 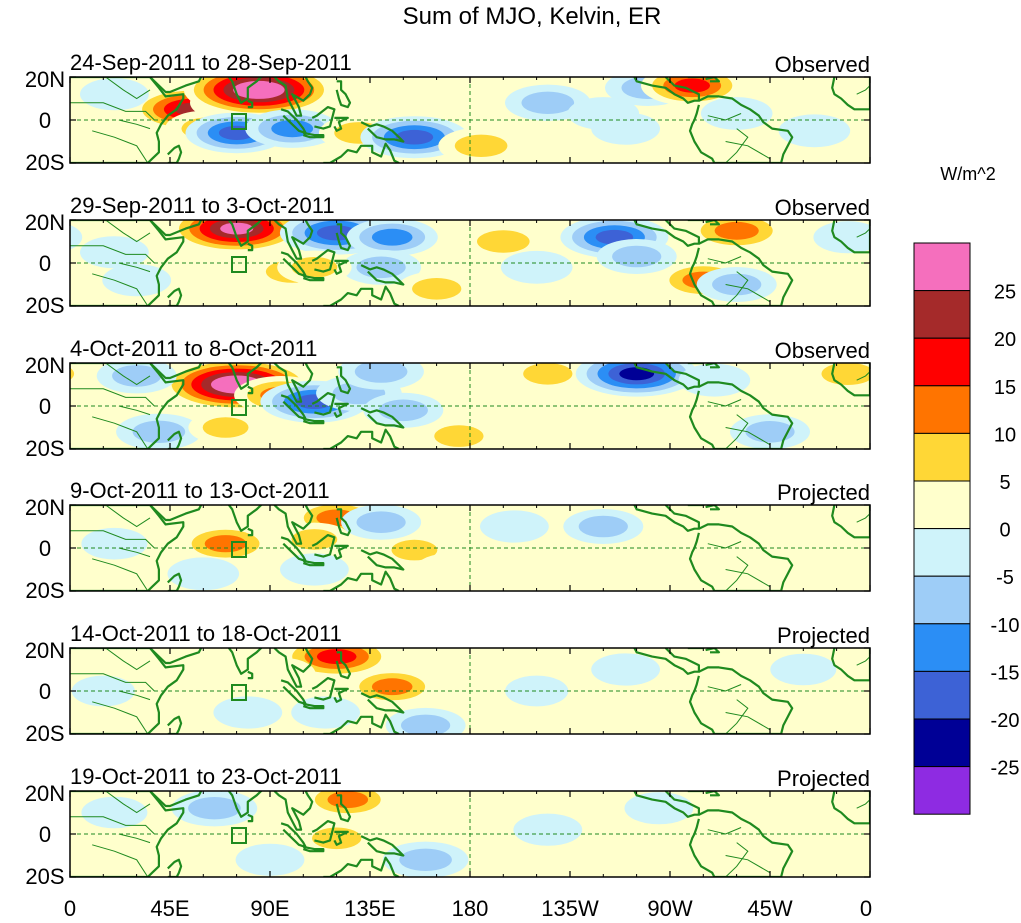 I want to click on x-tick-label: 0, so click(x=866, y=908).